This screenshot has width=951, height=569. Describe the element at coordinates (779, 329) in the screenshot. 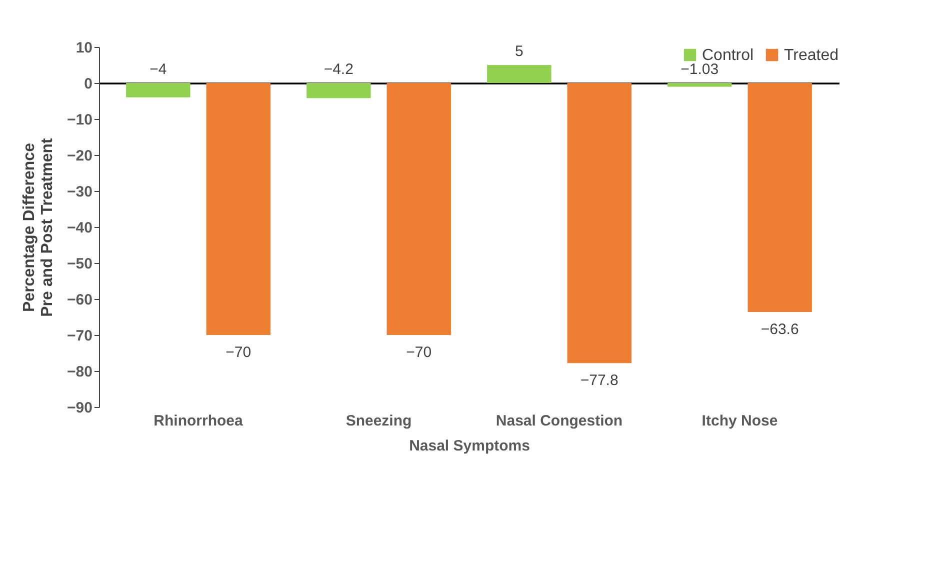

I see `data-label: −63.6` at that location.